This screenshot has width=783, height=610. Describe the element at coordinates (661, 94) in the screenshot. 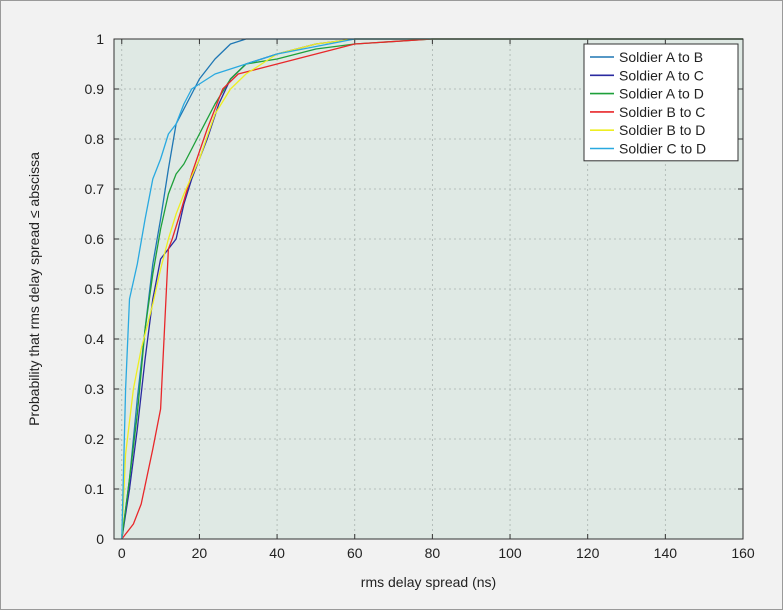

I see `legend-label: Soldier A to D` at that location.